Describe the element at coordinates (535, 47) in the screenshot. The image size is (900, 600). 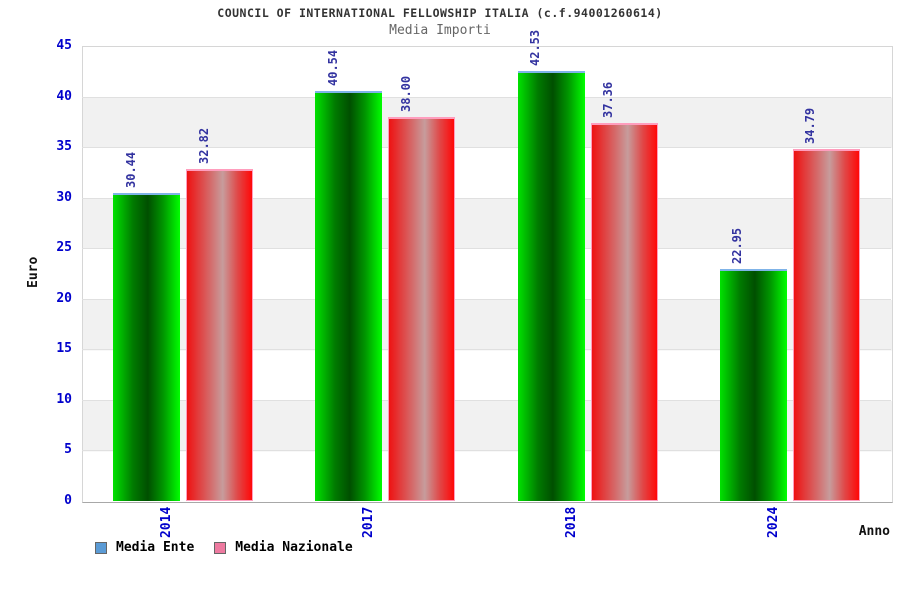
I see `value-label-2018-s0: 42.53` at that location.